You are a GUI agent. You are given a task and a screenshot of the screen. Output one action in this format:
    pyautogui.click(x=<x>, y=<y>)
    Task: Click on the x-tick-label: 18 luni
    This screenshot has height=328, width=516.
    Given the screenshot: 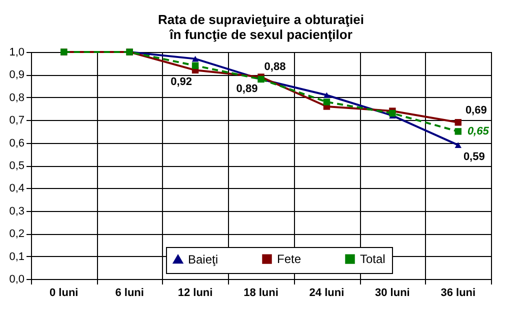 What is the action you would take?
    pyautogui.click(x=261, y=293)
    